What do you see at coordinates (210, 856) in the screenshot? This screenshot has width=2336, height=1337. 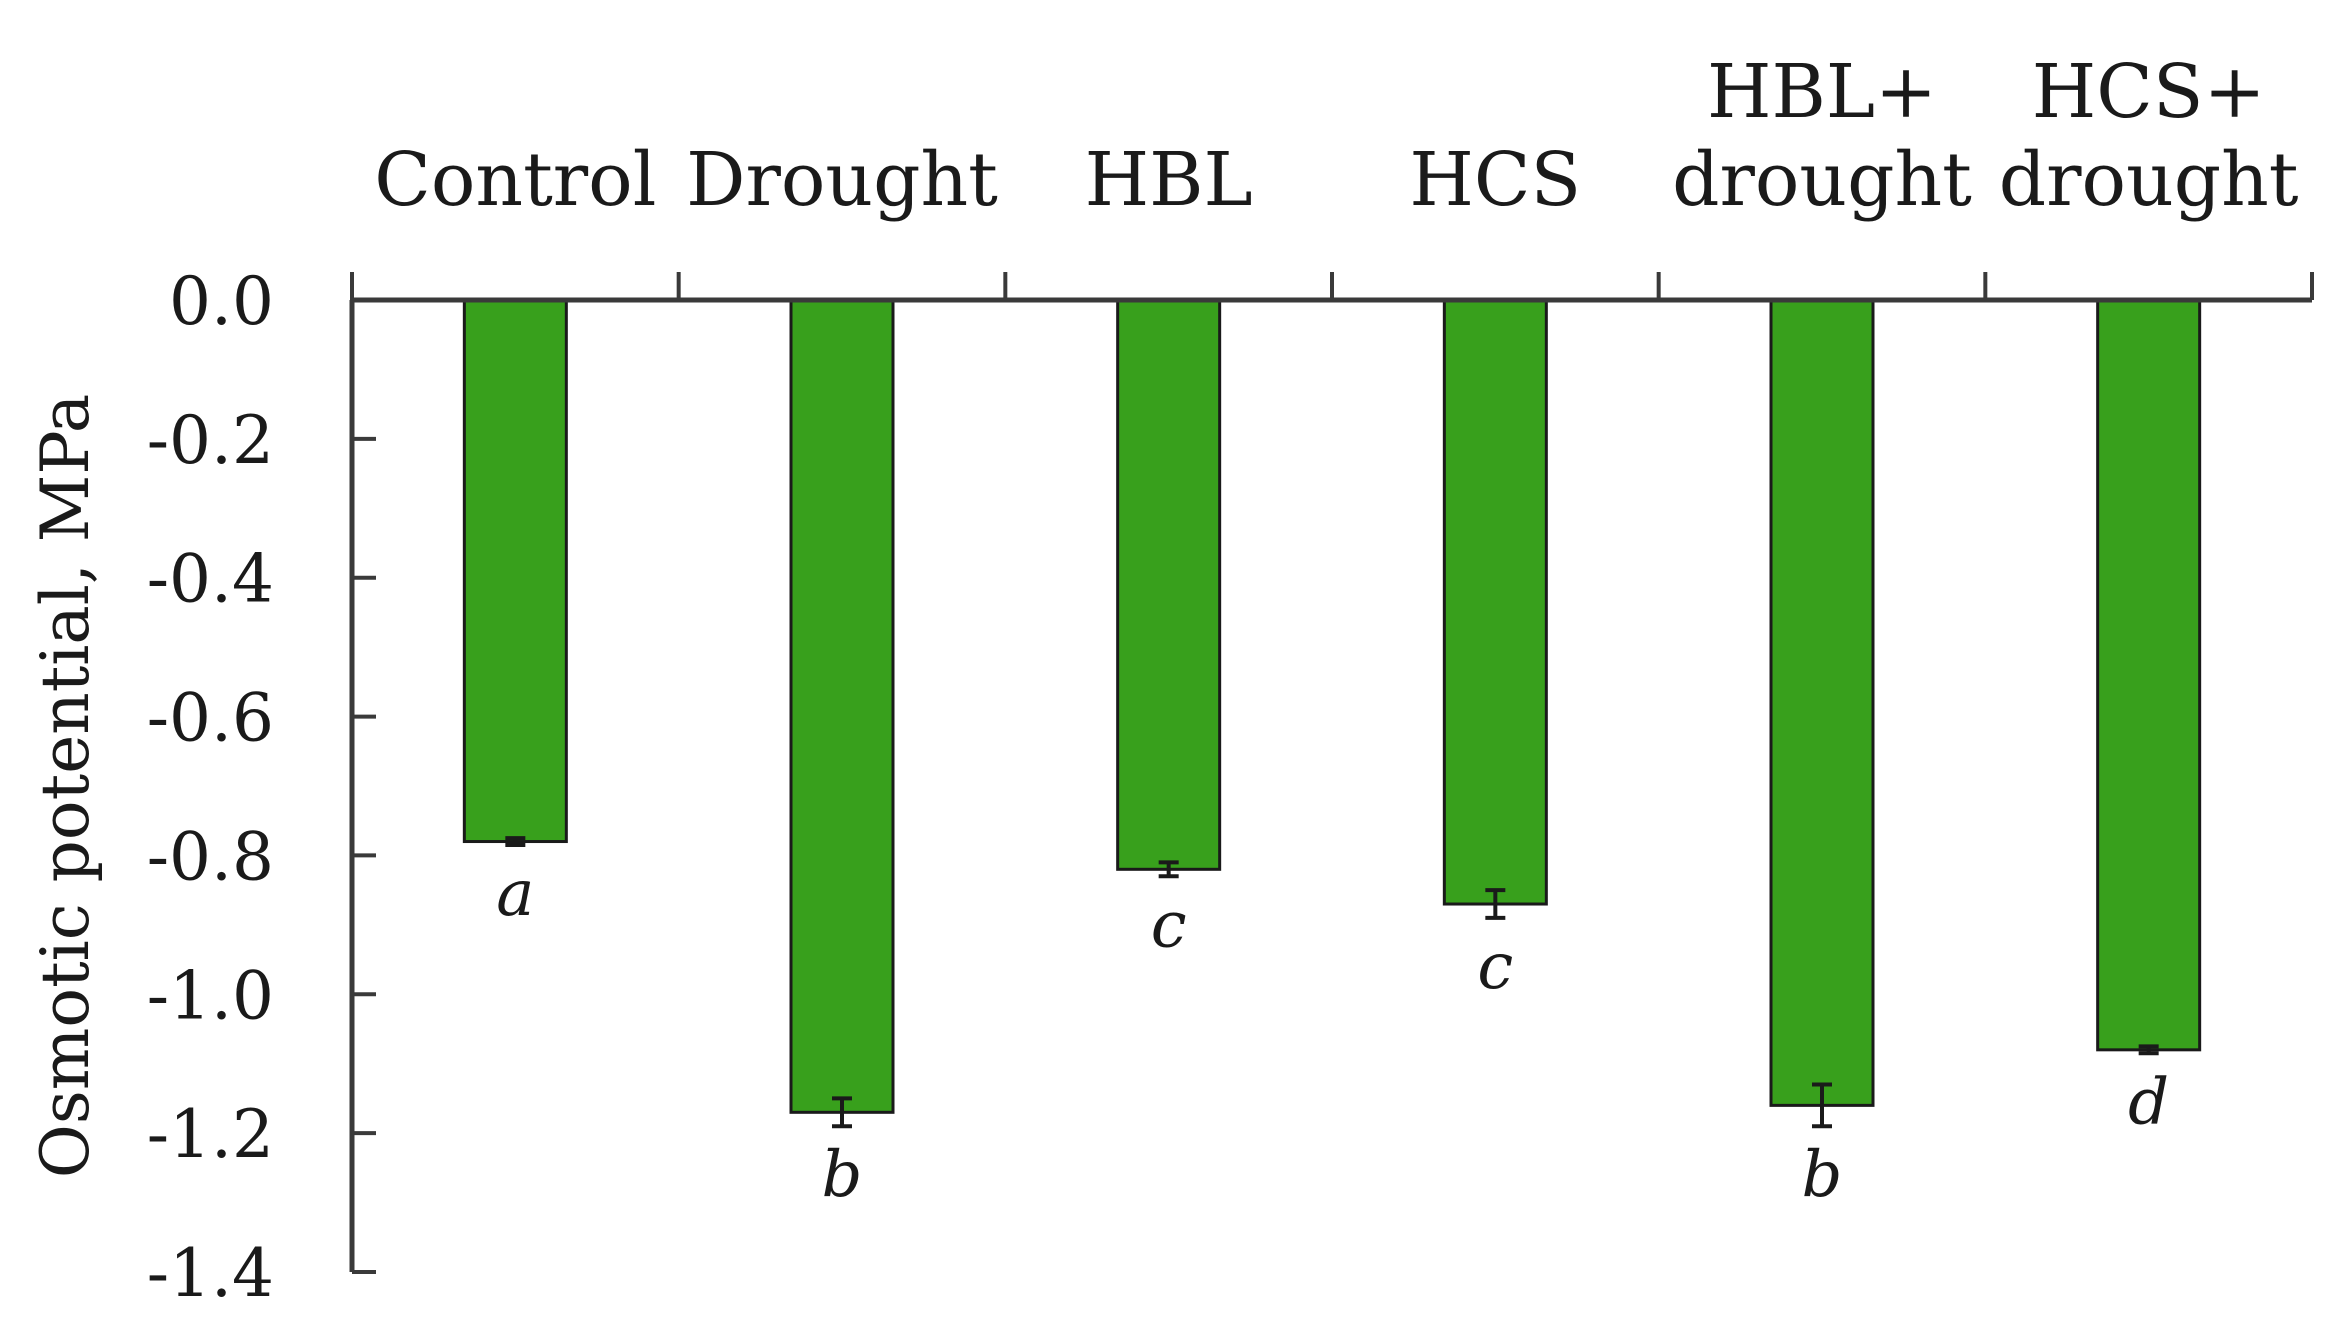 I see `y-tick-label: -0.8` at bounding box center [210, 856].